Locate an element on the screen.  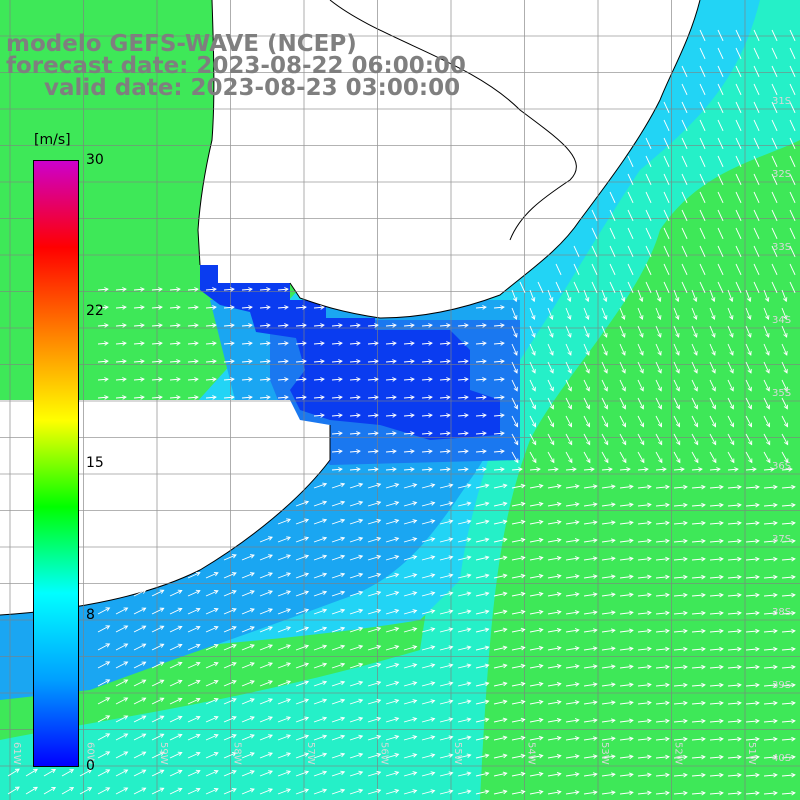
lon-labels: 61W60W59W58W57W56W55W54W53W52W51W50W is located at coordinates (384, 753).